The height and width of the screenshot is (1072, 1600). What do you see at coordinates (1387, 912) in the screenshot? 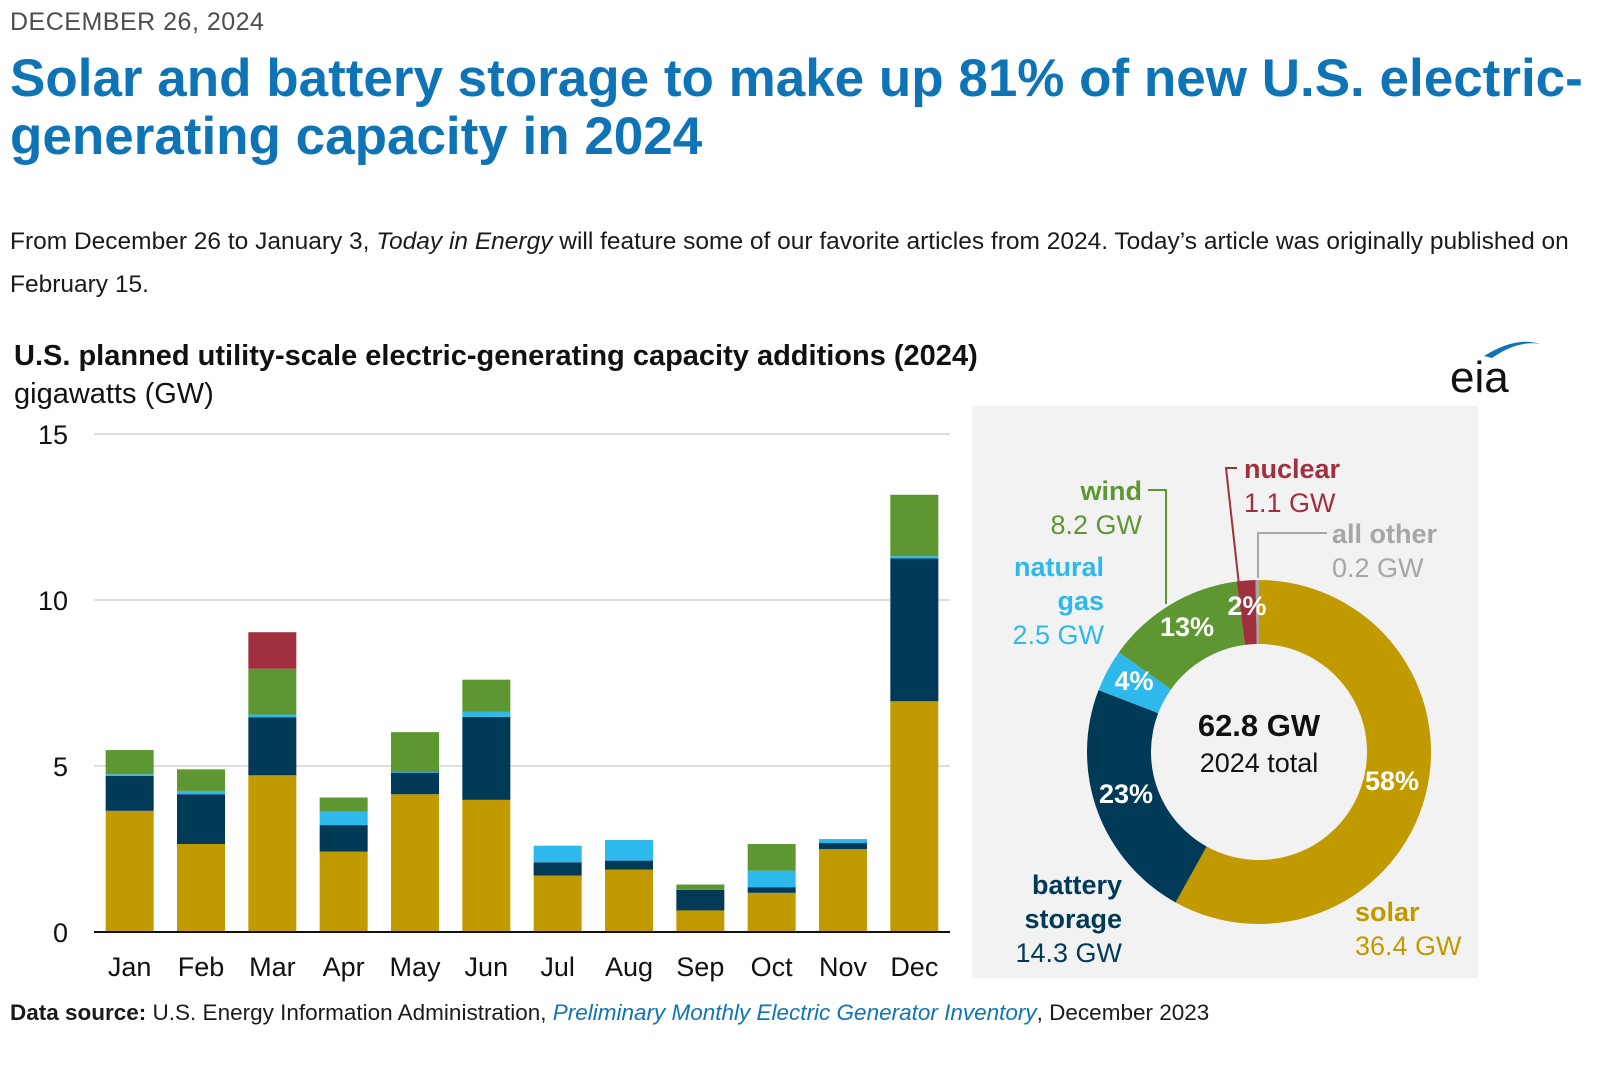
I see `donut-category-label: solar` at bounding box center [1387, 912].